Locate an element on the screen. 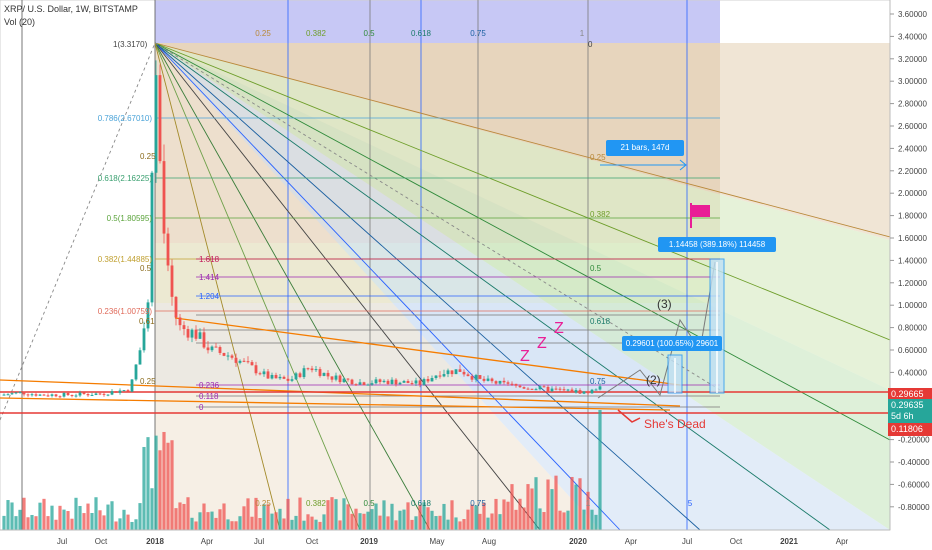 This screenshot has height=550, width=932. left-marker: 0.25 is located at coordinates (148, 381).